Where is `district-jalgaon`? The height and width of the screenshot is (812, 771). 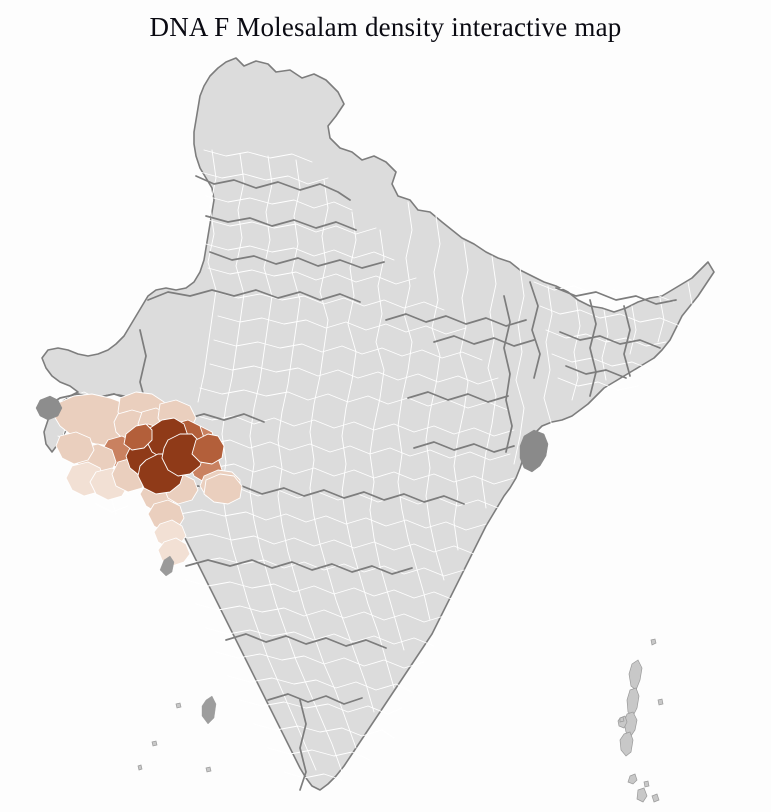 district-jalgaon is located at coordinates (223, 489).